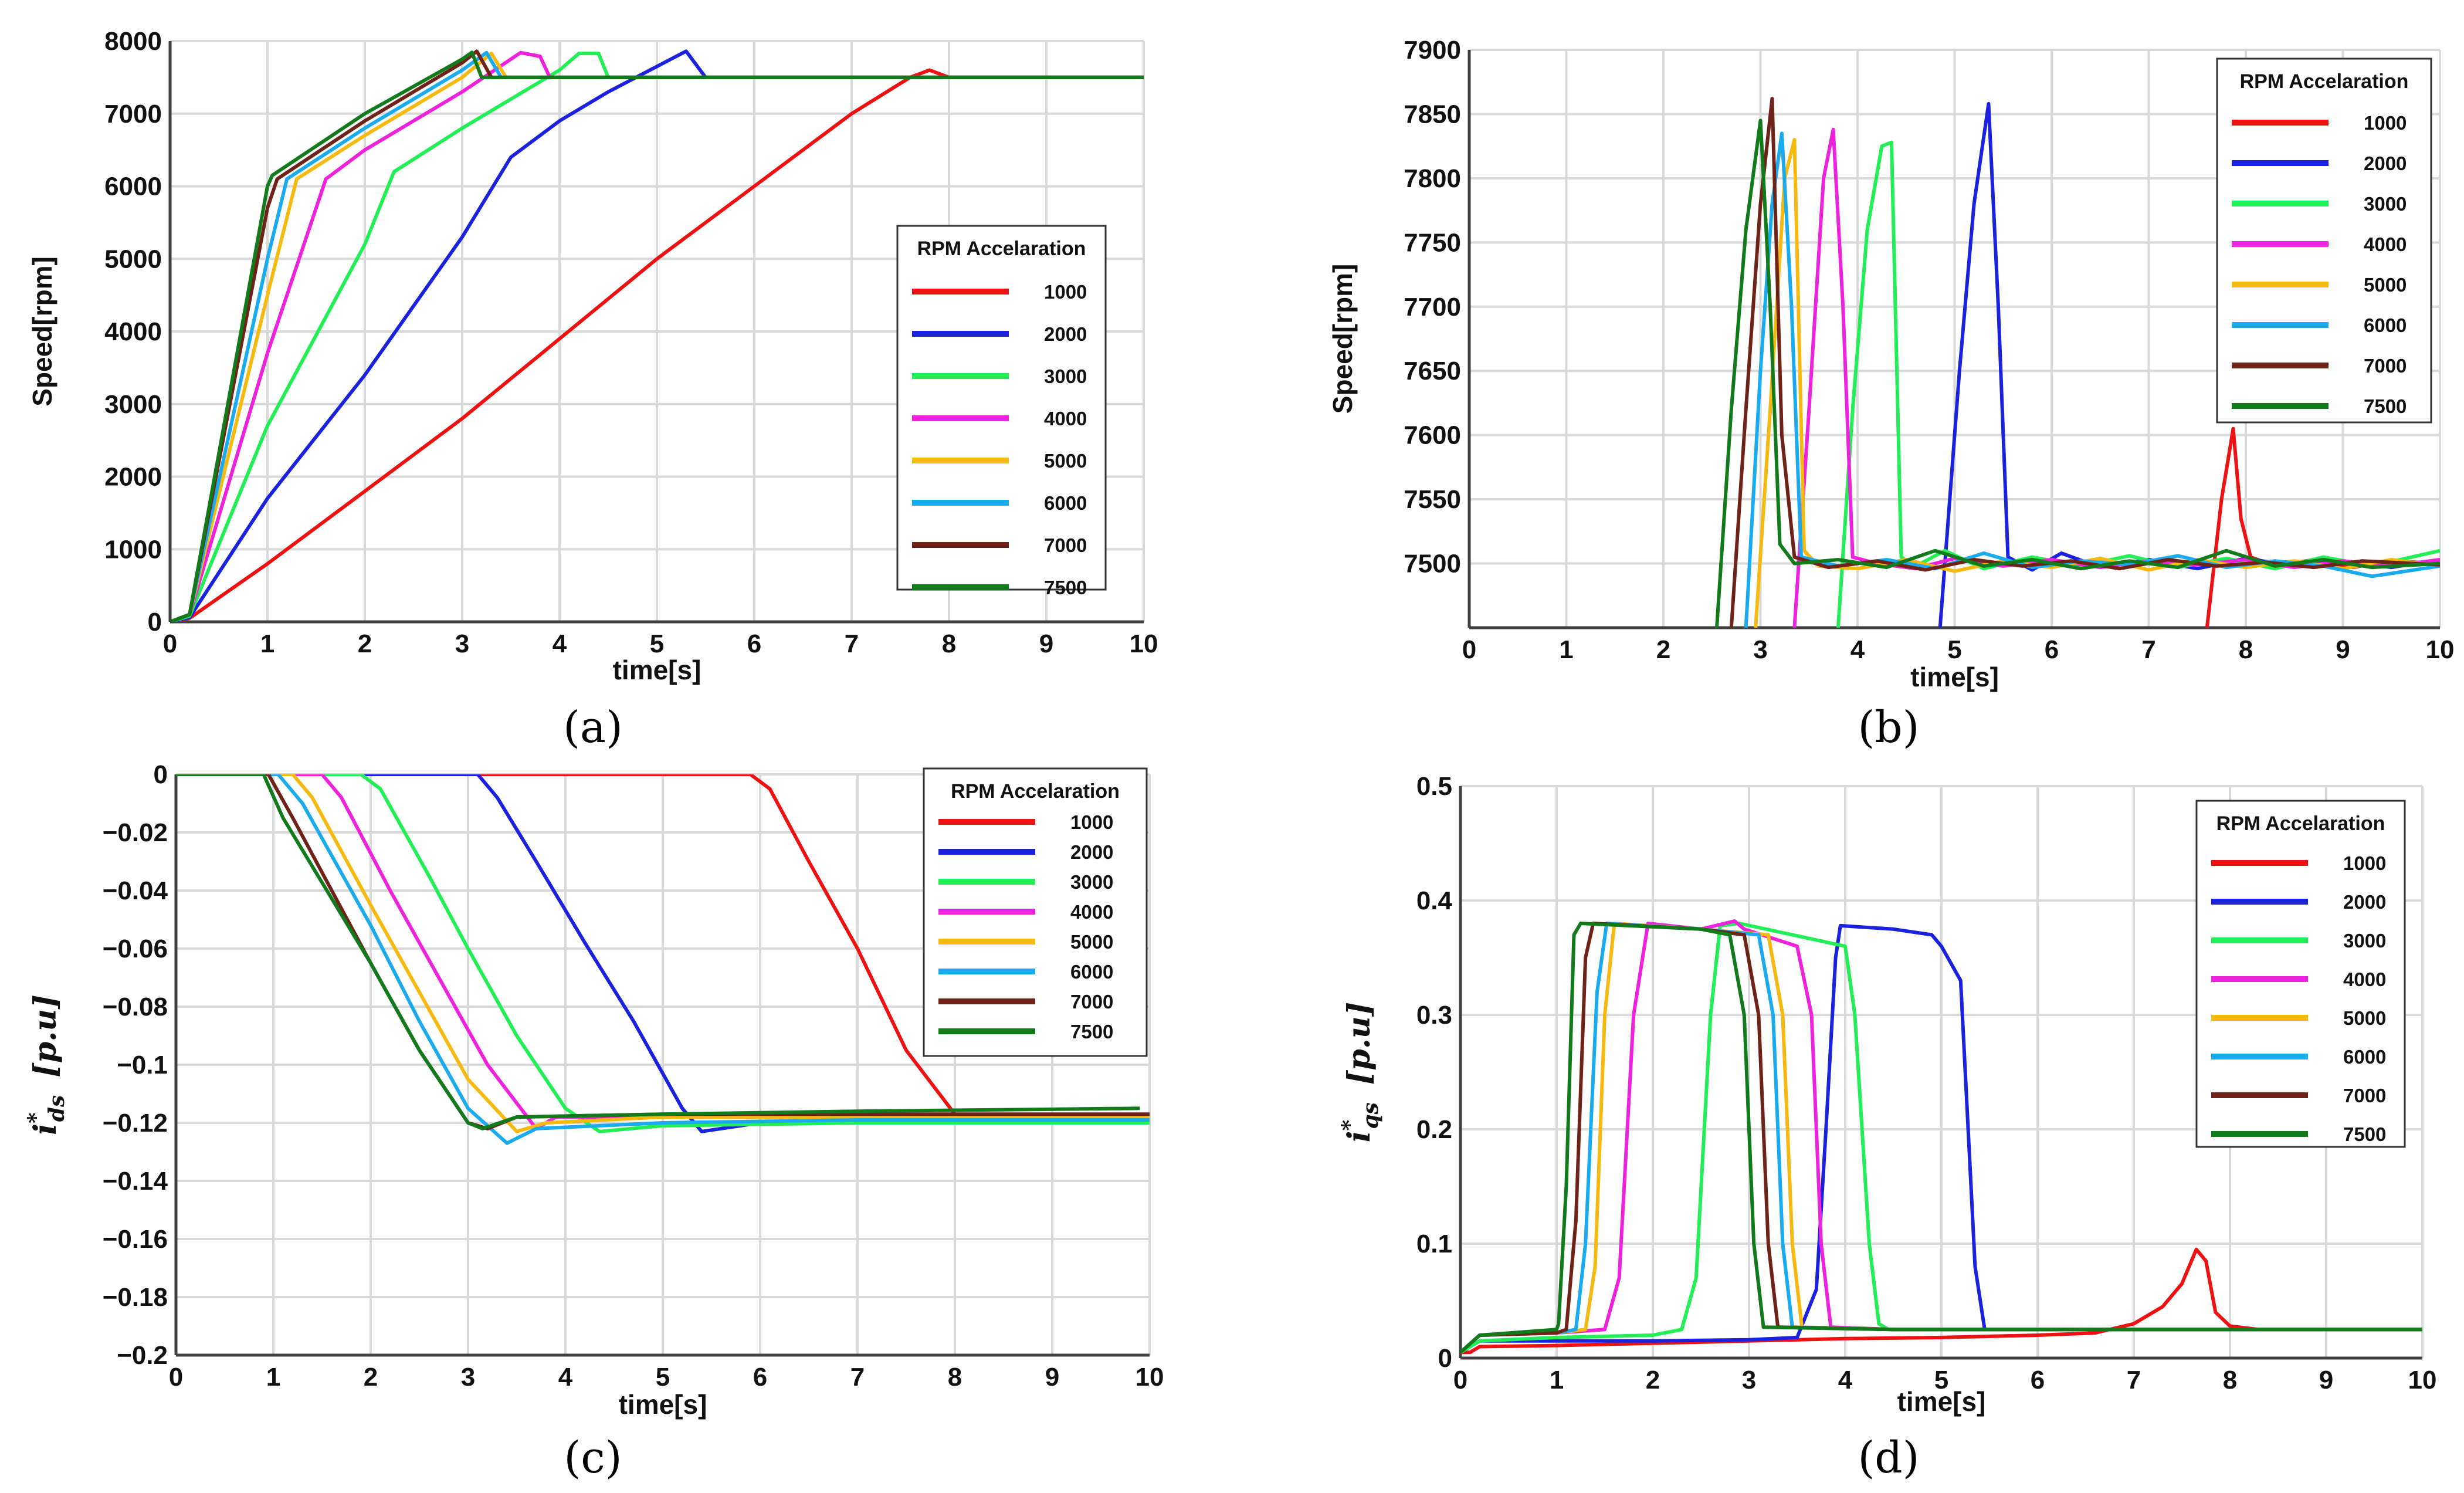 The height and width of the screenshot is (1493, 2464). What do you see at coordinates (135, 890) in the screenshot?
I see `y-tick-label: −0.04` at bounding box center [135, 890].